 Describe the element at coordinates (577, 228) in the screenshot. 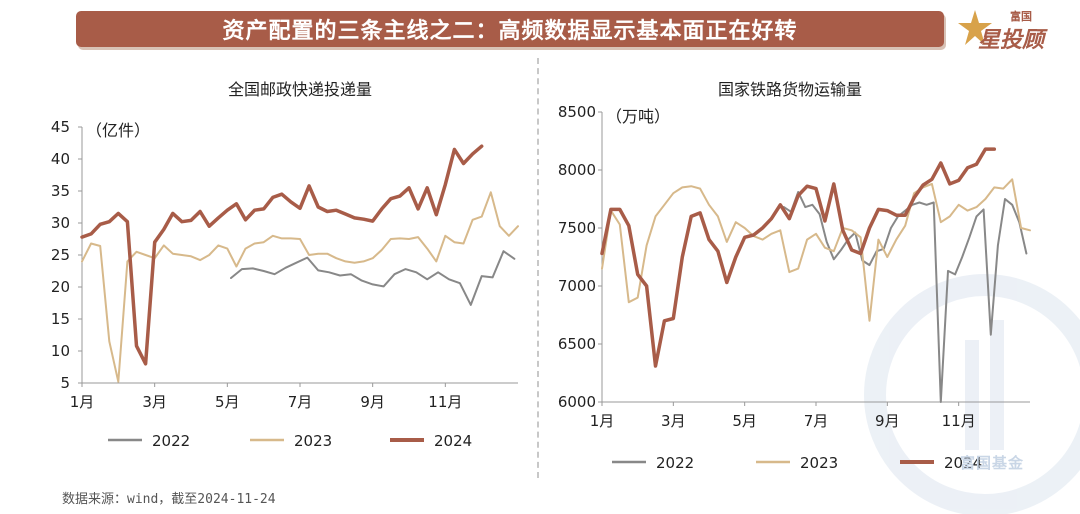

I see `y-tick-label: 7500` at that location.